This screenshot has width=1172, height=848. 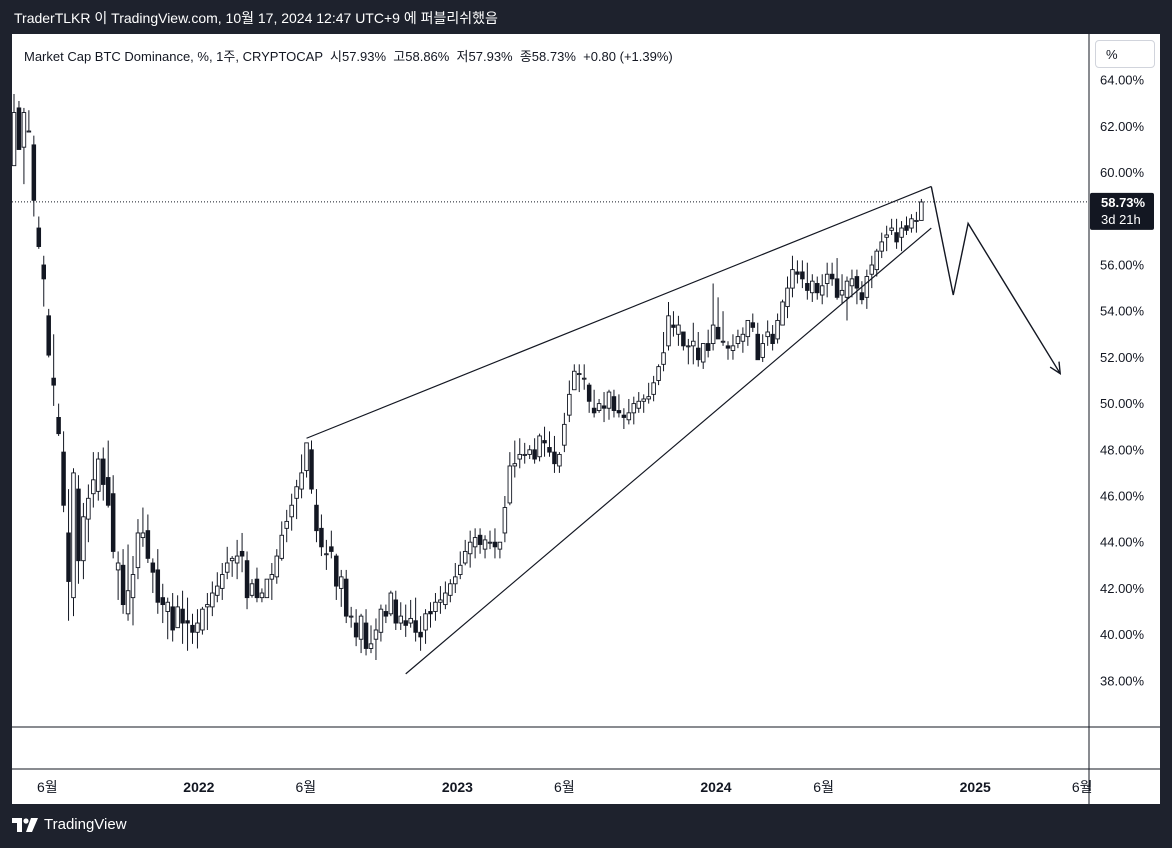 What do you see at coordinates (1125, 54) in the screenshot?
I see `price-scale-unit-button: %` at bounding box center [1125, 54].